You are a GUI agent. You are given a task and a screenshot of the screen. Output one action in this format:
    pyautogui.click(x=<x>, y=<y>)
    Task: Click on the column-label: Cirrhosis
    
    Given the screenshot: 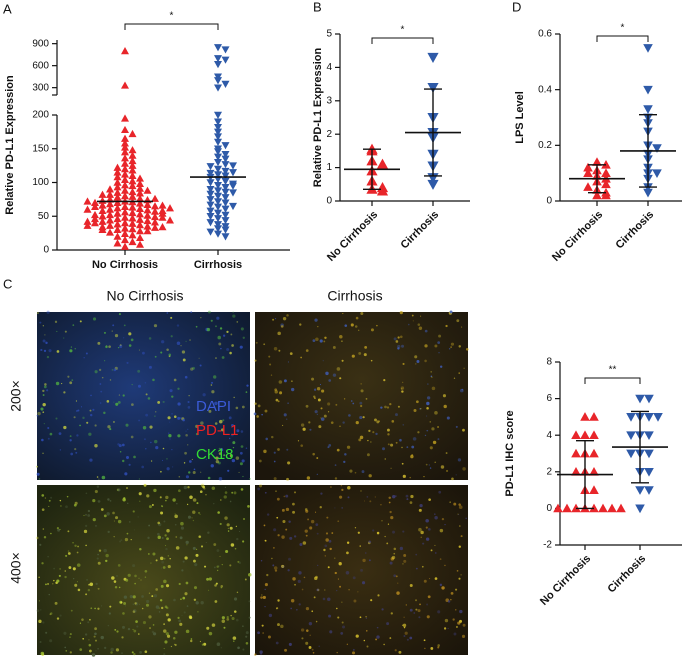 What is the action you would take?
    pyautogui.click(x=354, y=296)
    